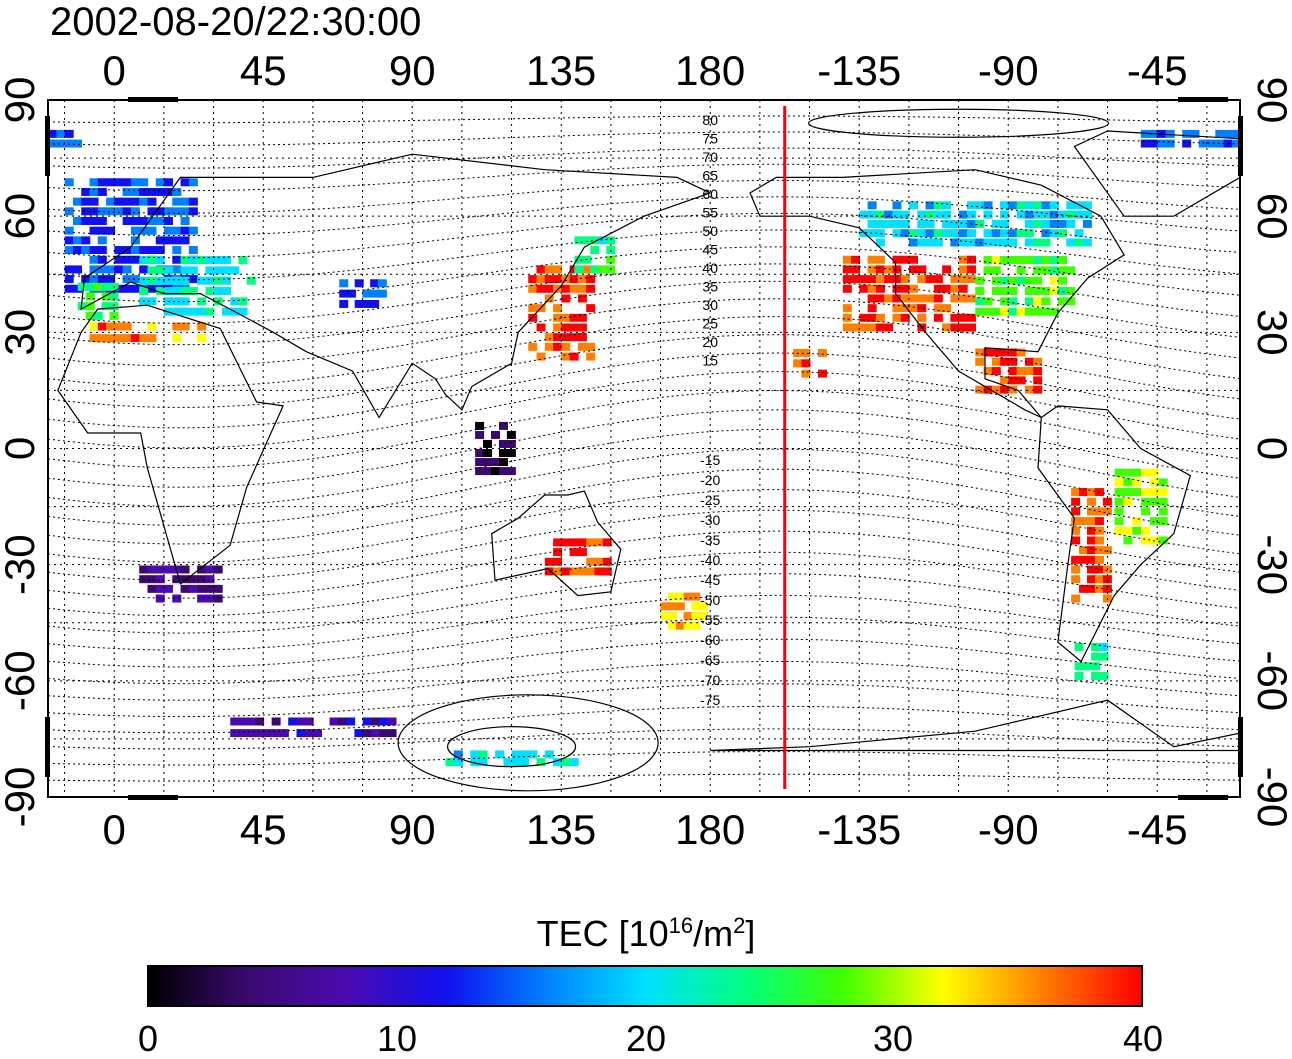 The image size is (1292, 1059). I want to click on bottom-lon-label: 0, so click(114, 829).